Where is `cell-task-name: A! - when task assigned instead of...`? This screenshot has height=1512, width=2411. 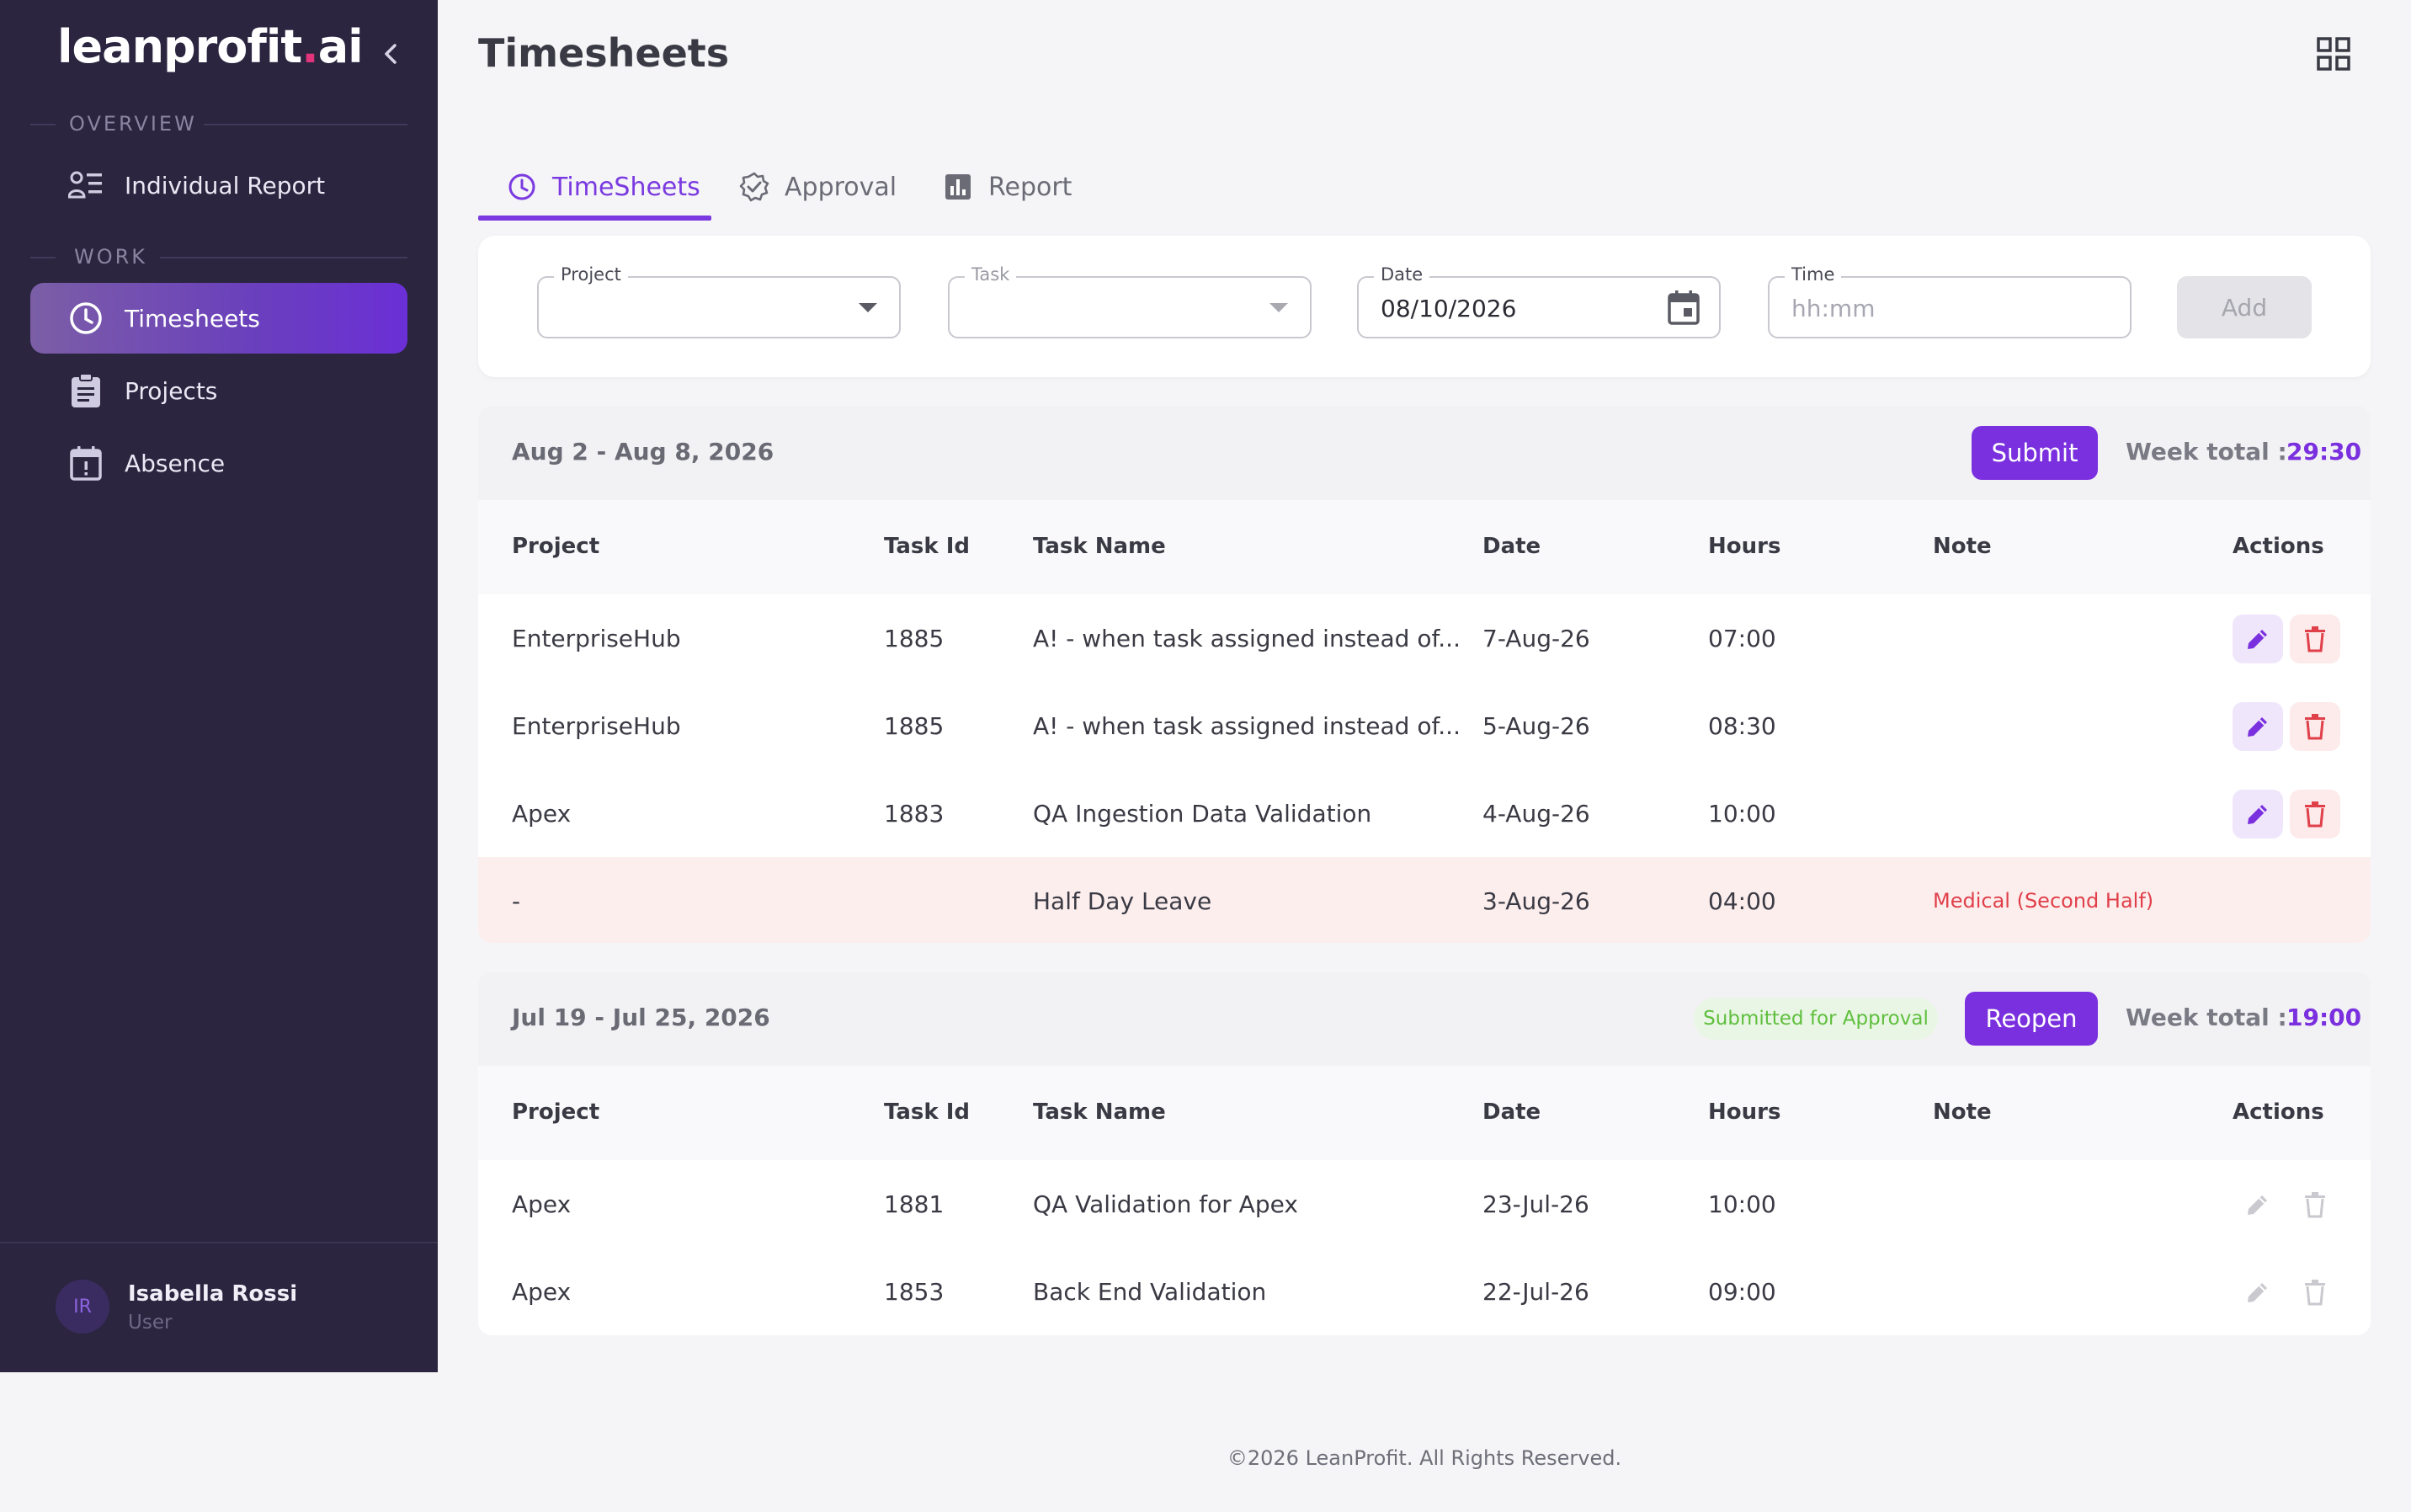 cell-task-name: A! - when task assigned instead of... is located at coordinates (1247, 638).